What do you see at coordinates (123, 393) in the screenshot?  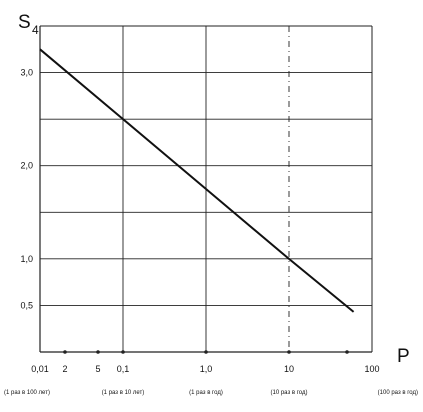 I see `x-sub-label: (1 раз в 10 лет)` at bounding box center [123, 393].